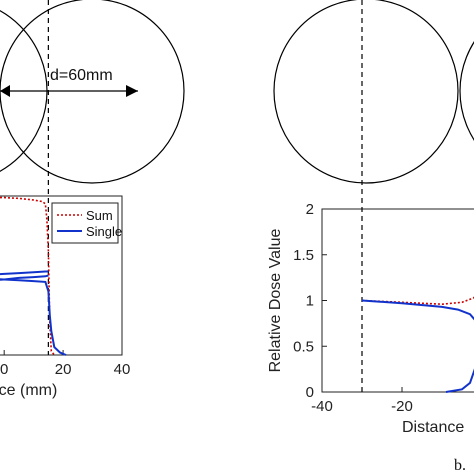 Image resolution: width=474 pixels, height=474 pixels. I want to click on x-tick-label: 40, so click(122, 369).